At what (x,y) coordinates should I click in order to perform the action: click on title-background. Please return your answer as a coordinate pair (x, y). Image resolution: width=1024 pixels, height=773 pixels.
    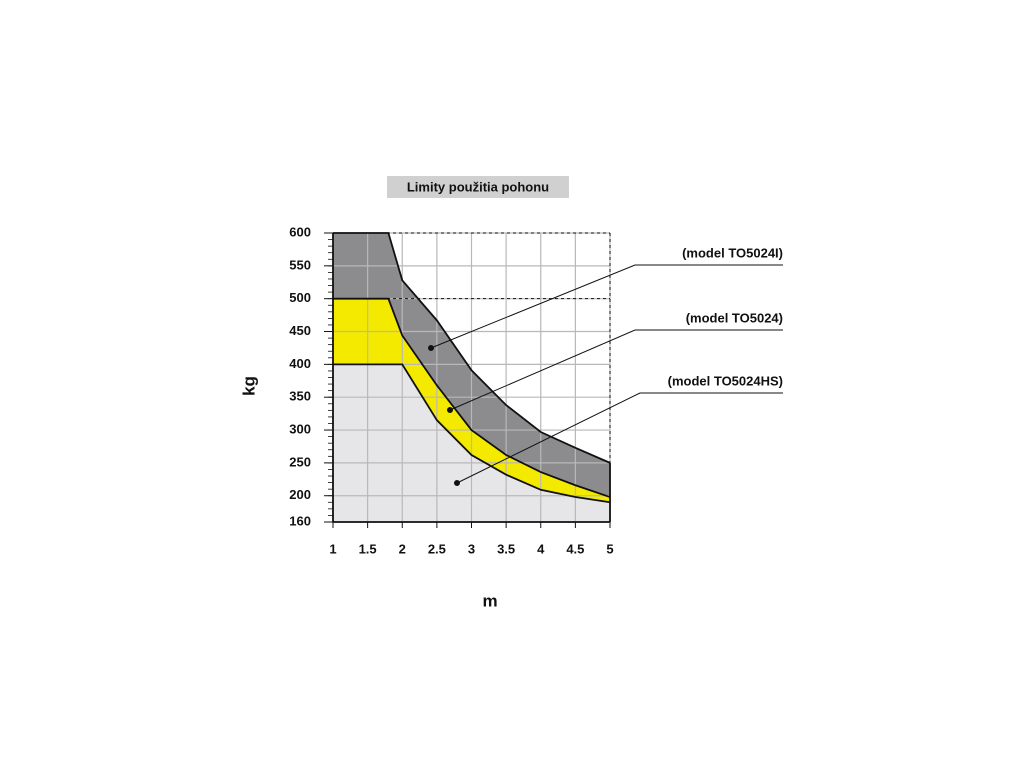
    Looking at the image, I should click on (478, 187).